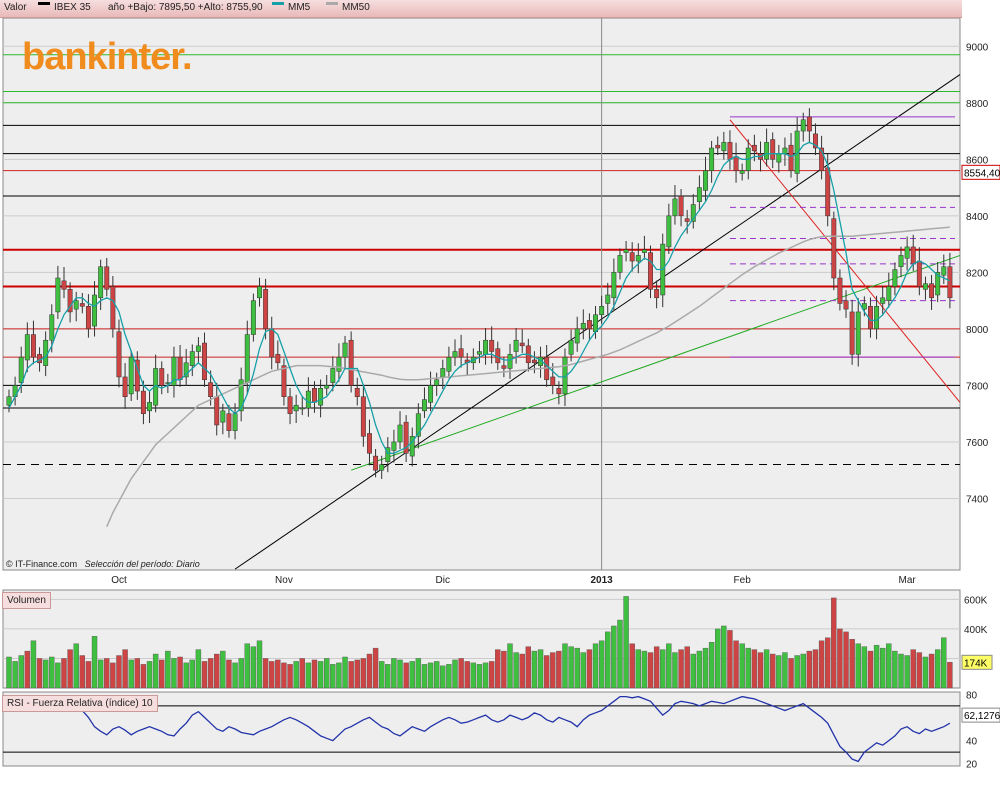 The image size is (1000, 800). What do you see at coordinates (972, 765) in the screenshot?
I see `rsi-tick-label: 20` at bounding box center [972, 765].